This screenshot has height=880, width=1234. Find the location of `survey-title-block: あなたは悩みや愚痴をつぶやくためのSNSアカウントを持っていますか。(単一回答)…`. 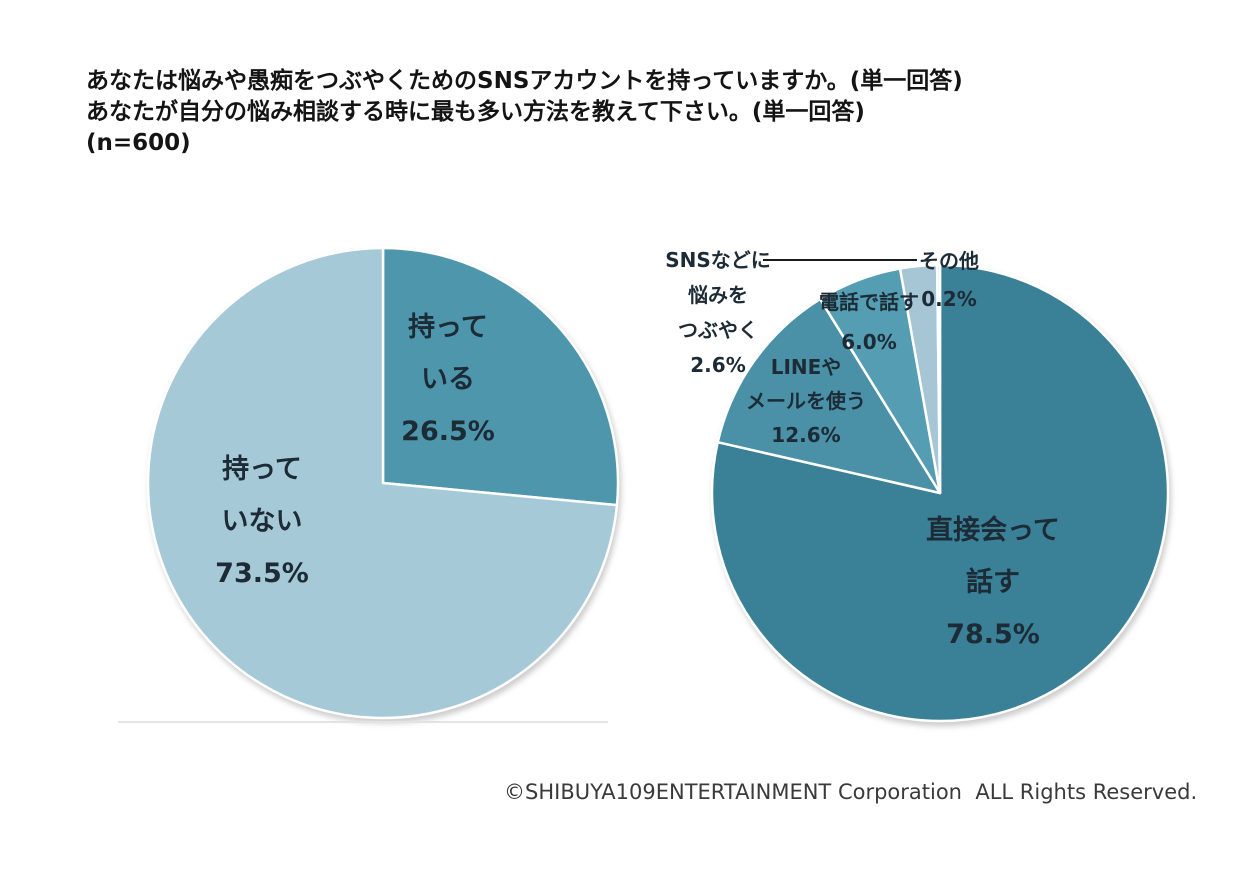

survey-title-block: あなたは悩みや愚痴をつぶやくためのSNSアカウントを持っていますか。(単一回答)… is located at coordinates (524, 112).